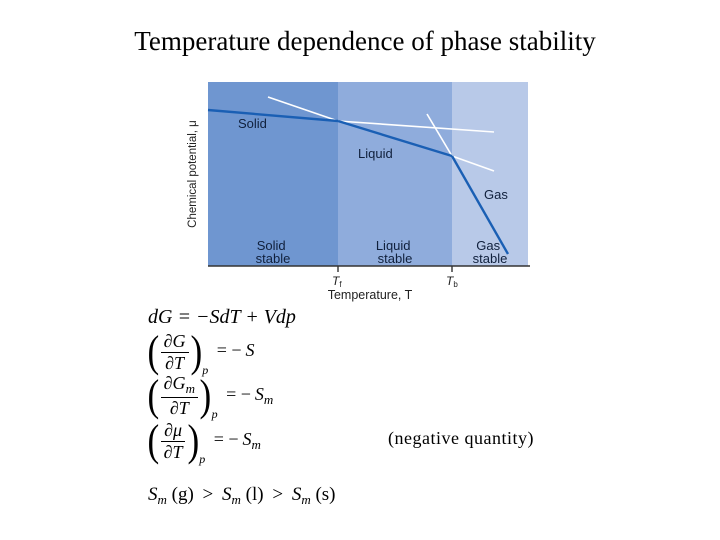 The width and height of the screenshot is (720, 540). I want to click on tf-tick-label: Tf, so click(337, 281).